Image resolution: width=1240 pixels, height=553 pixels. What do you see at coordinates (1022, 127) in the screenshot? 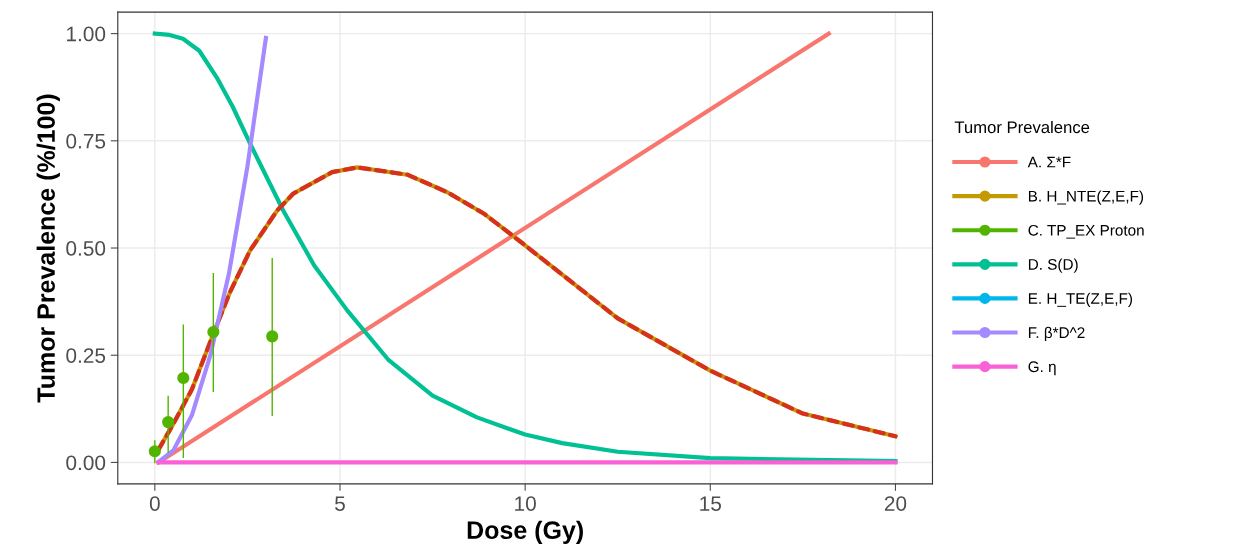
I see `legend-title: Tumor Prevalence` at bounding box center [1022, 127].